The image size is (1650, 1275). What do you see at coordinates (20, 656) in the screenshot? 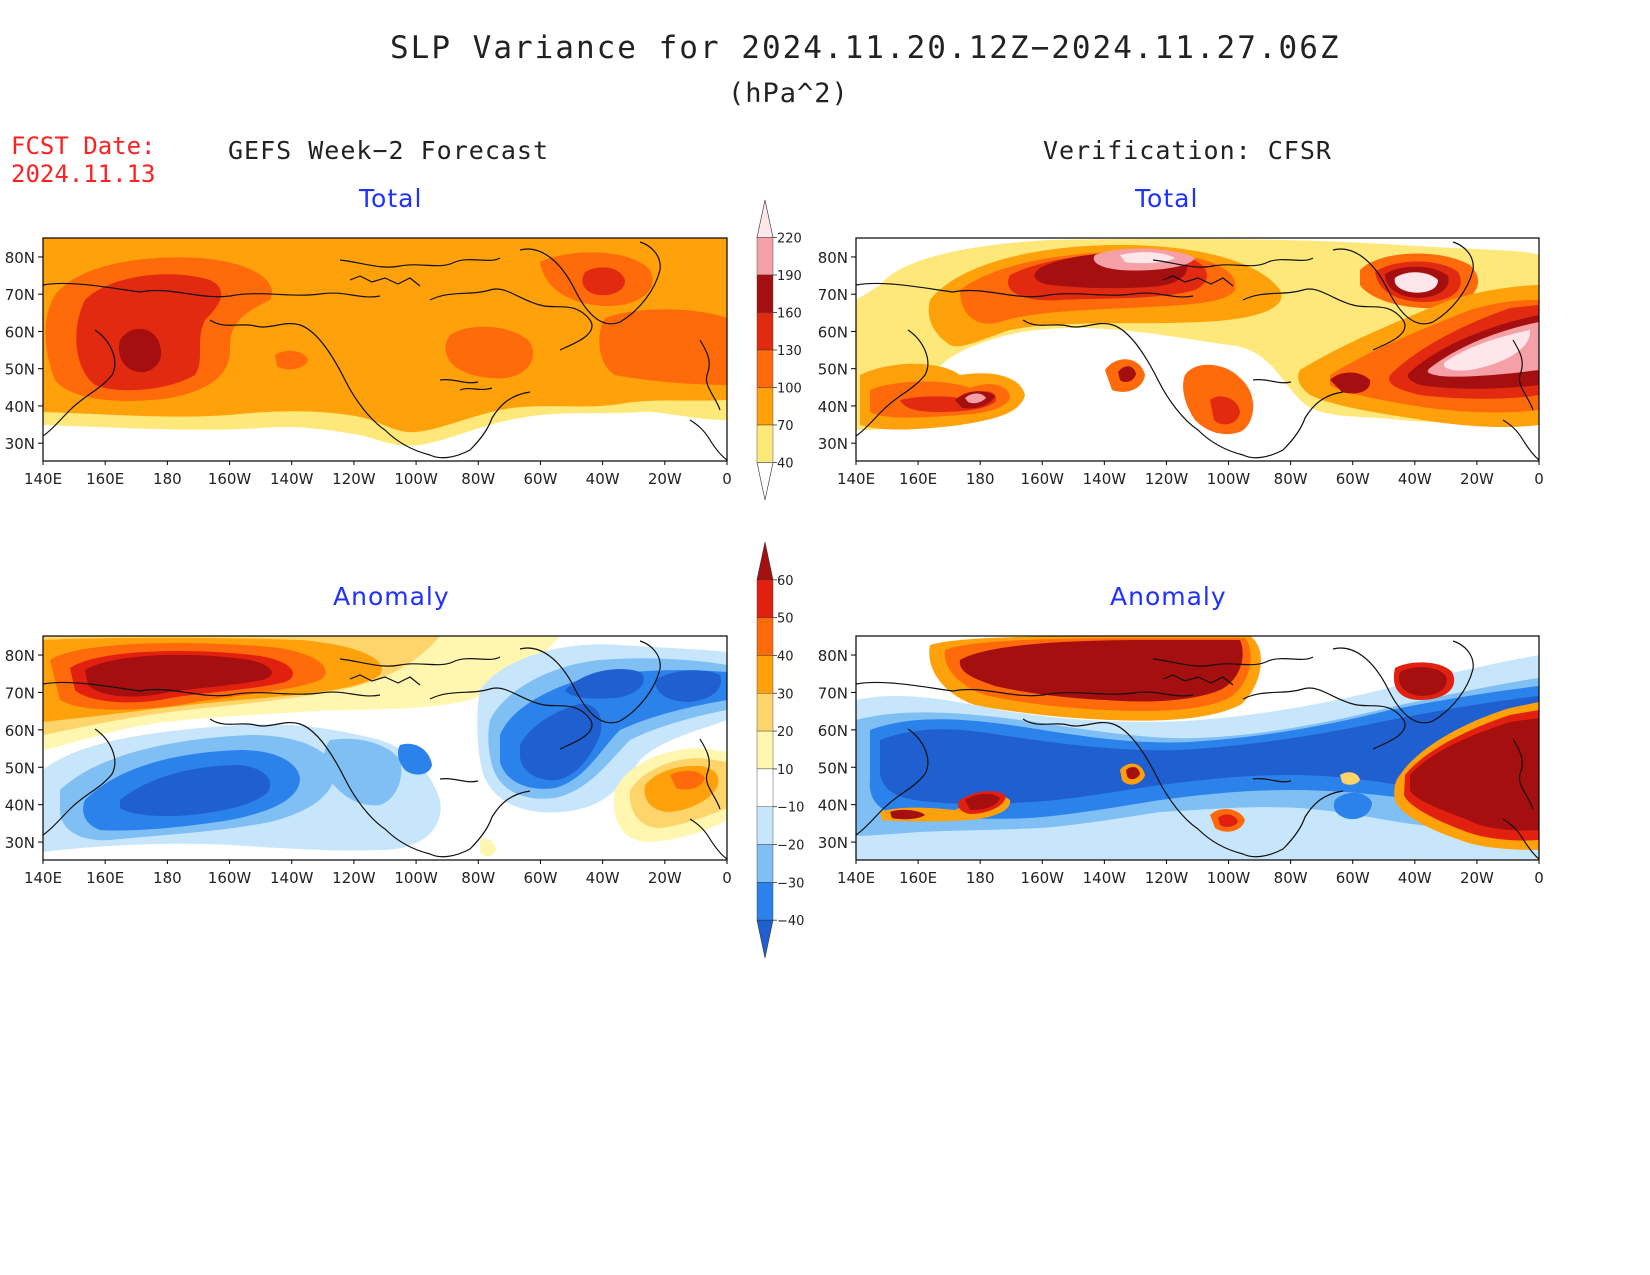
I see `forecast-anomaly-lat-label: 80N` at bounding box center [20, 656].